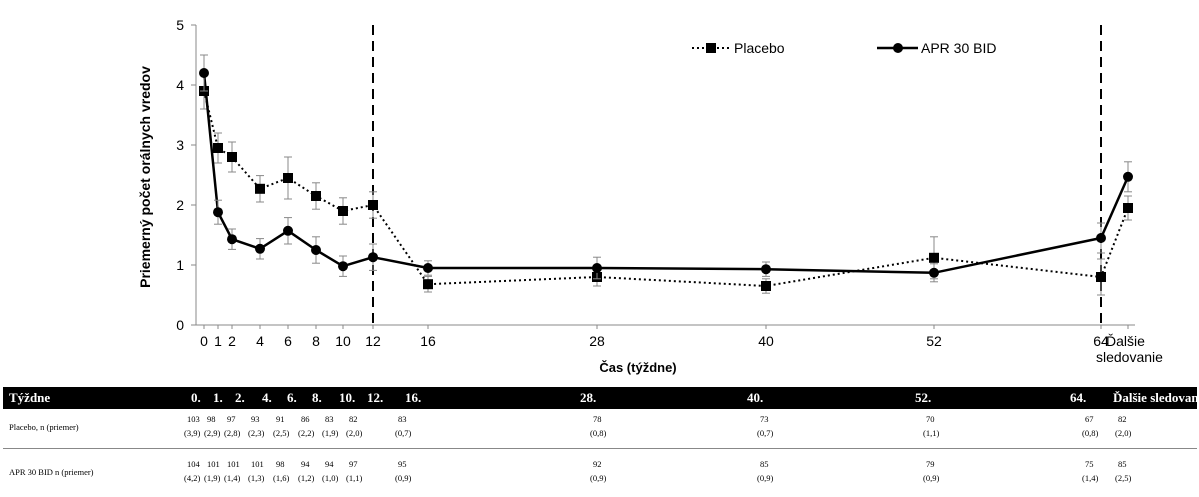 The image size is (1199, 497). I want to click on y-tick-label: 5, so click(180, 25).